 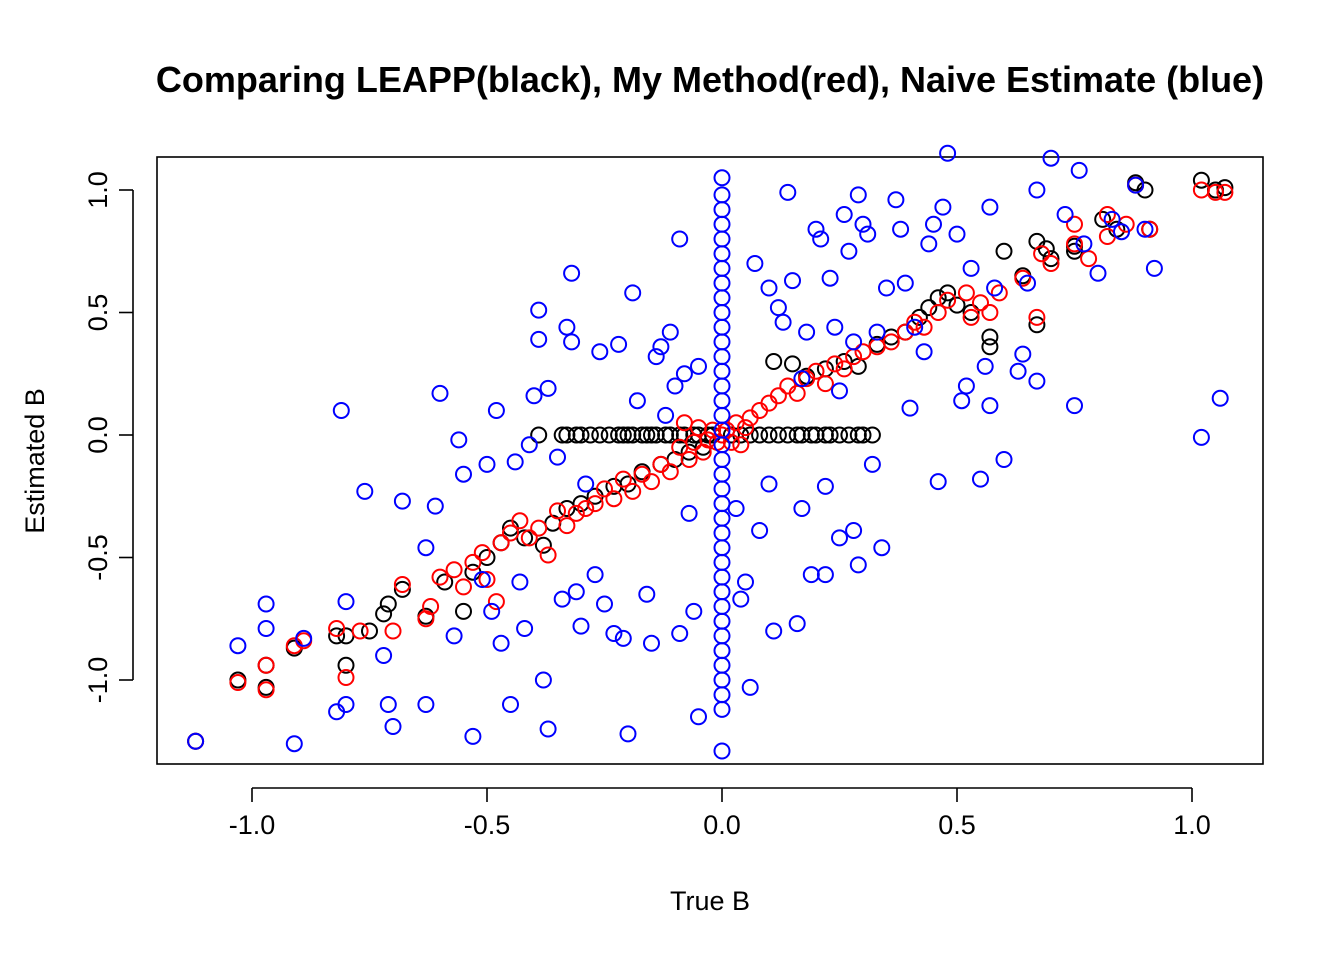 What do you see at coordinates (487, 825) in the screenshot?
I see `x-tick-label: -0.5` at bounding box center [487, 825].